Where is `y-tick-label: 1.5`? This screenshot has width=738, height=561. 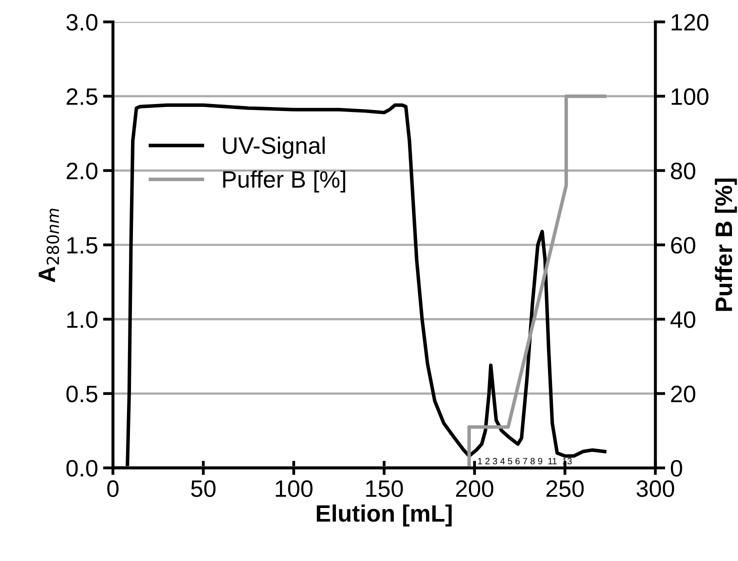 y-tick-label: 1.5 is located at coordinates (82, 245).